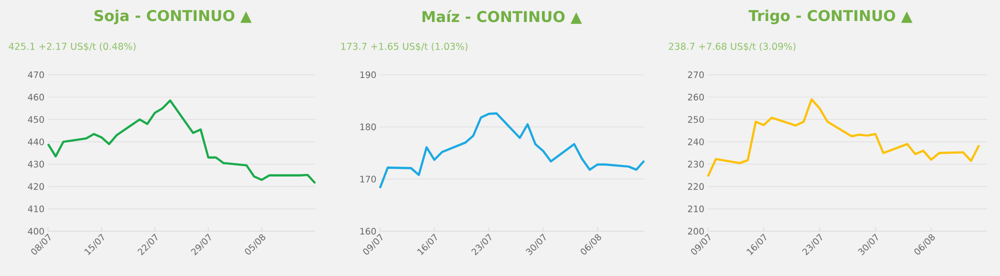 Image resolution: width=1000 pixels, height=276 pixels. I want to click on y-tick-label: 260, so click(696, 97).